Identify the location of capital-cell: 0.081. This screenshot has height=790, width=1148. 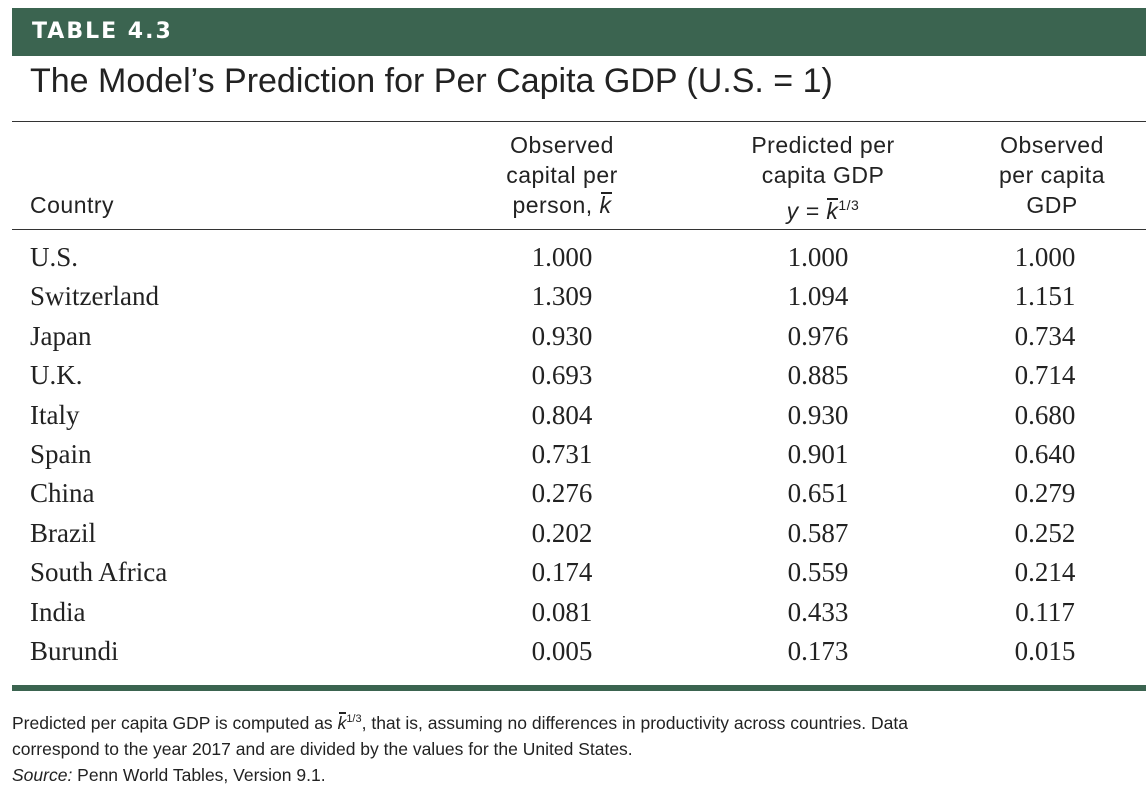
(562, 611).